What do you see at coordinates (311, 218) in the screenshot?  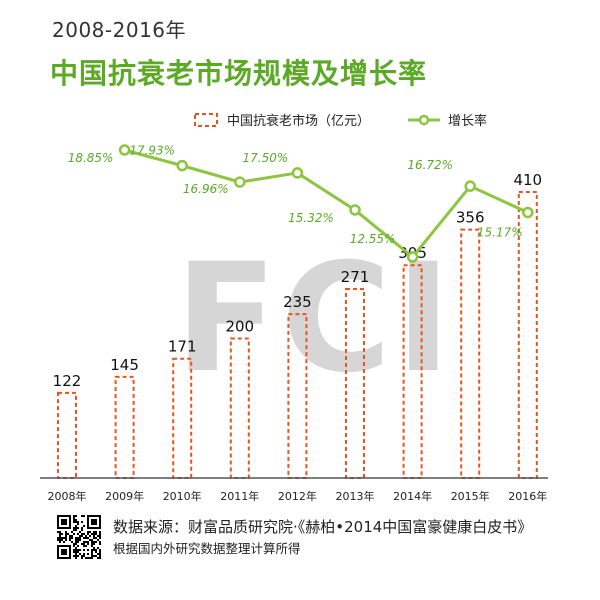 I see `growth-value-label: 15.32%` at bounding box center [311, 218].